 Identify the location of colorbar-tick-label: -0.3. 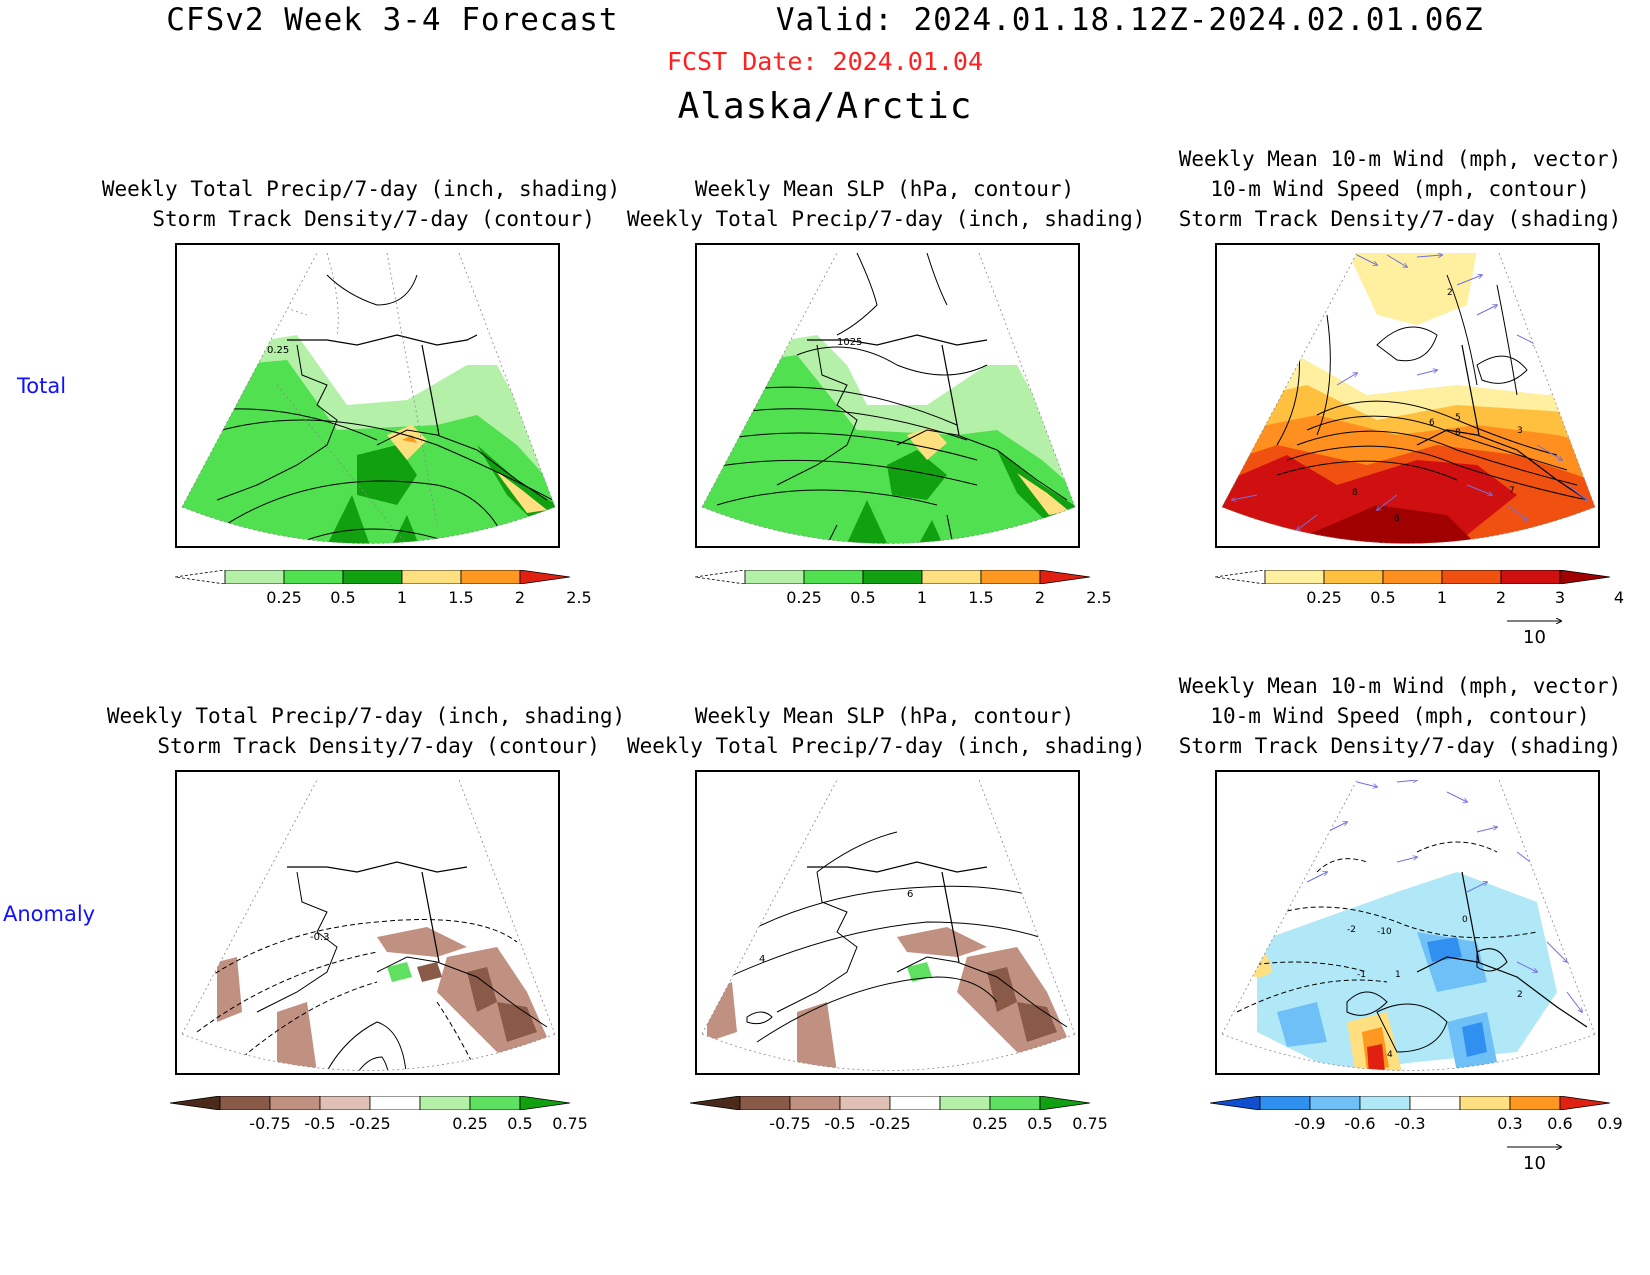
(1410, 1123).